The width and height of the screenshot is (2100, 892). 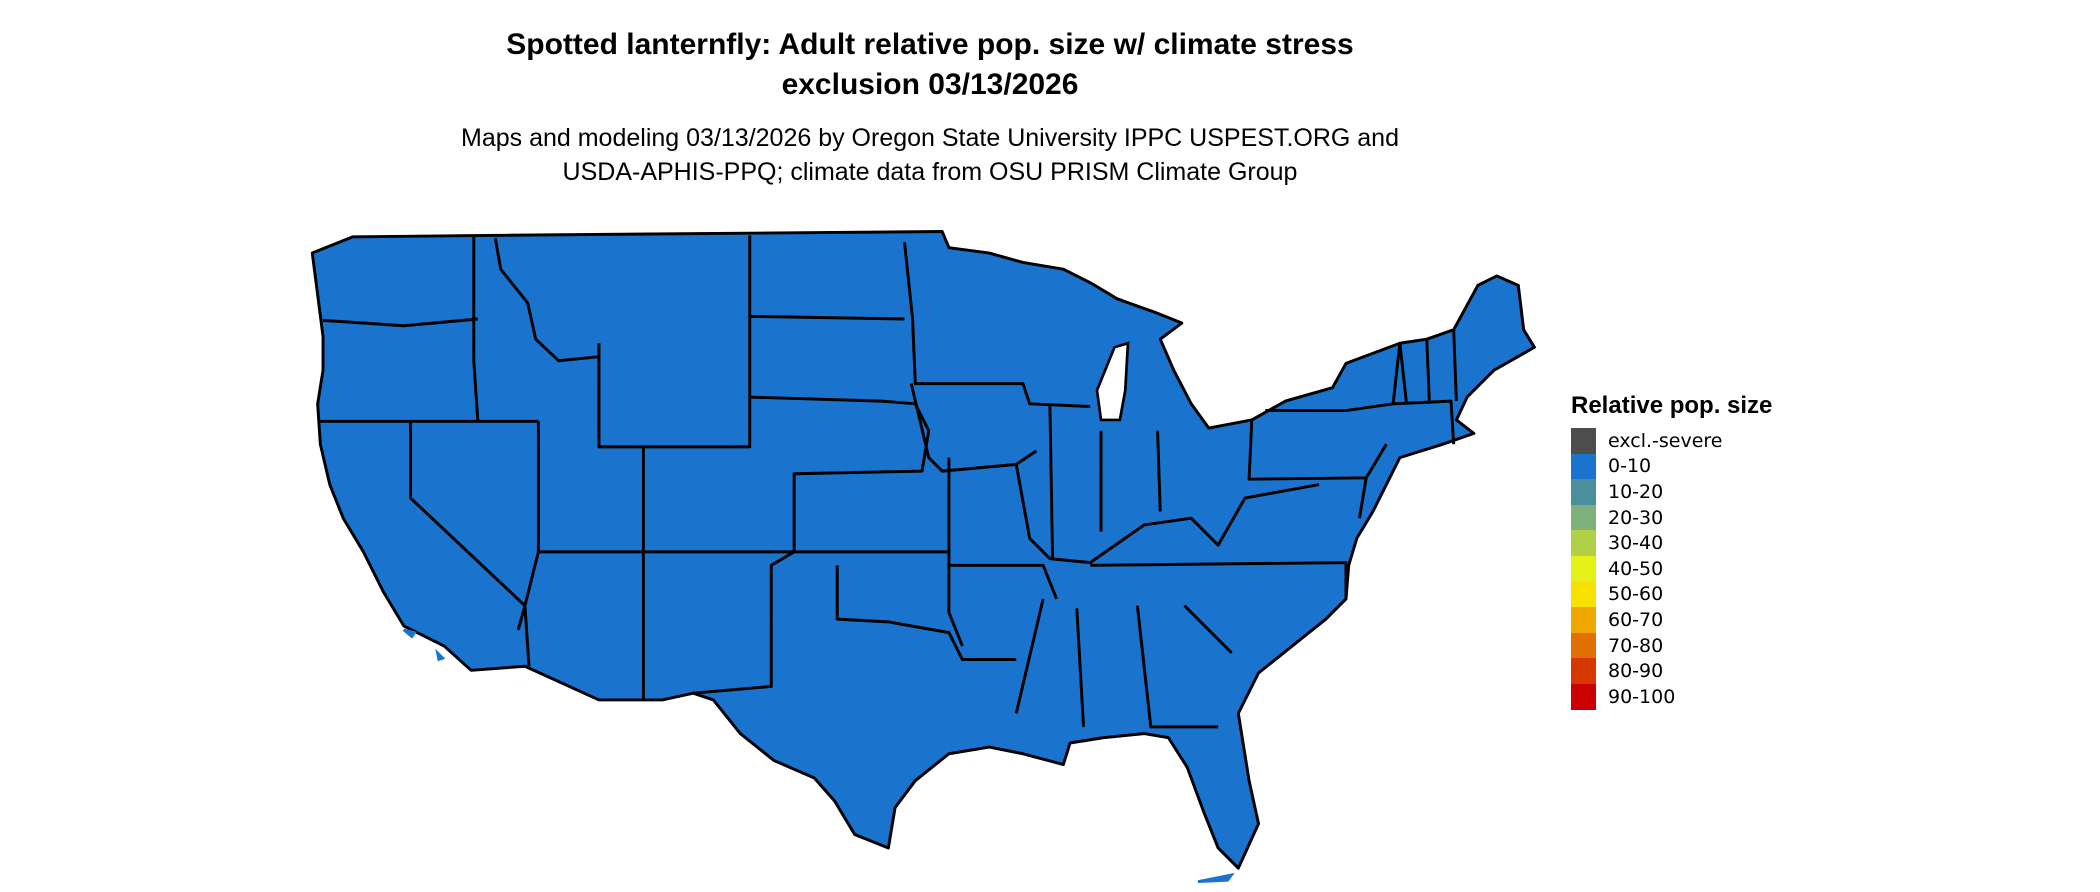 I want to click on legend-item: excl.-severe, so click(x=1671, y=441).